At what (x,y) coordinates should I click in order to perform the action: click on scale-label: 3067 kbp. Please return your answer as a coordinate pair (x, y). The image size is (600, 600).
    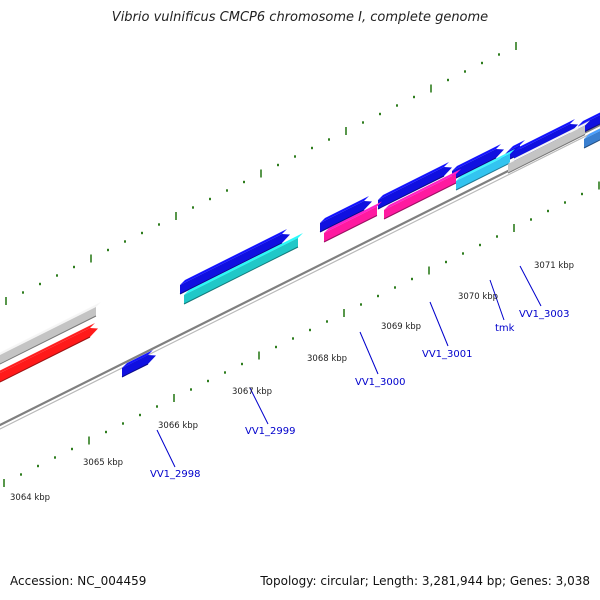
    Looking at the image, I should click on (252, 392).